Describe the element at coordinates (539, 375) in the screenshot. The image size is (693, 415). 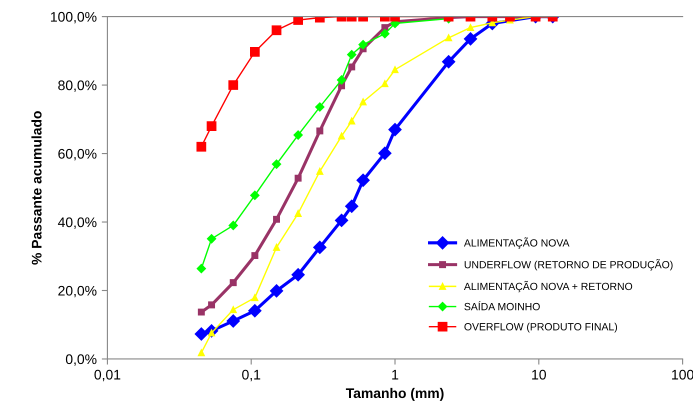
I see `x-tick-label: 10` at that location.